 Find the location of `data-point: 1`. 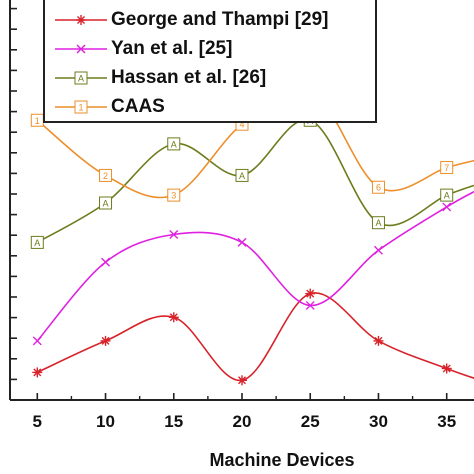

data-point: 1 is located at coordinates (37, 120).